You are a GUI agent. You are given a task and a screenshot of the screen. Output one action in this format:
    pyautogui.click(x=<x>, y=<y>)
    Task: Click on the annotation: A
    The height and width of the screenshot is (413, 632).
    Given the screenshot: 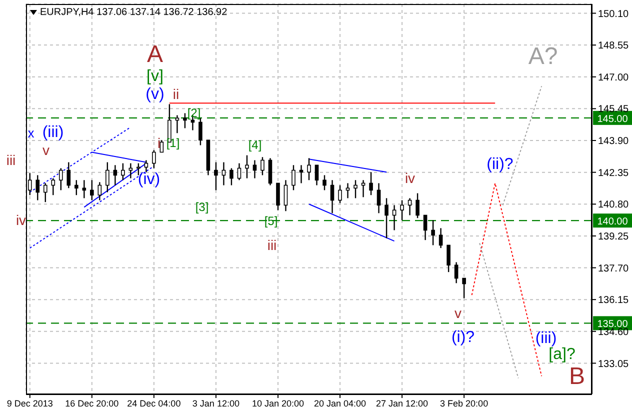 What is the action you would take?
    pyautogui.click(x=155, y=54)
    